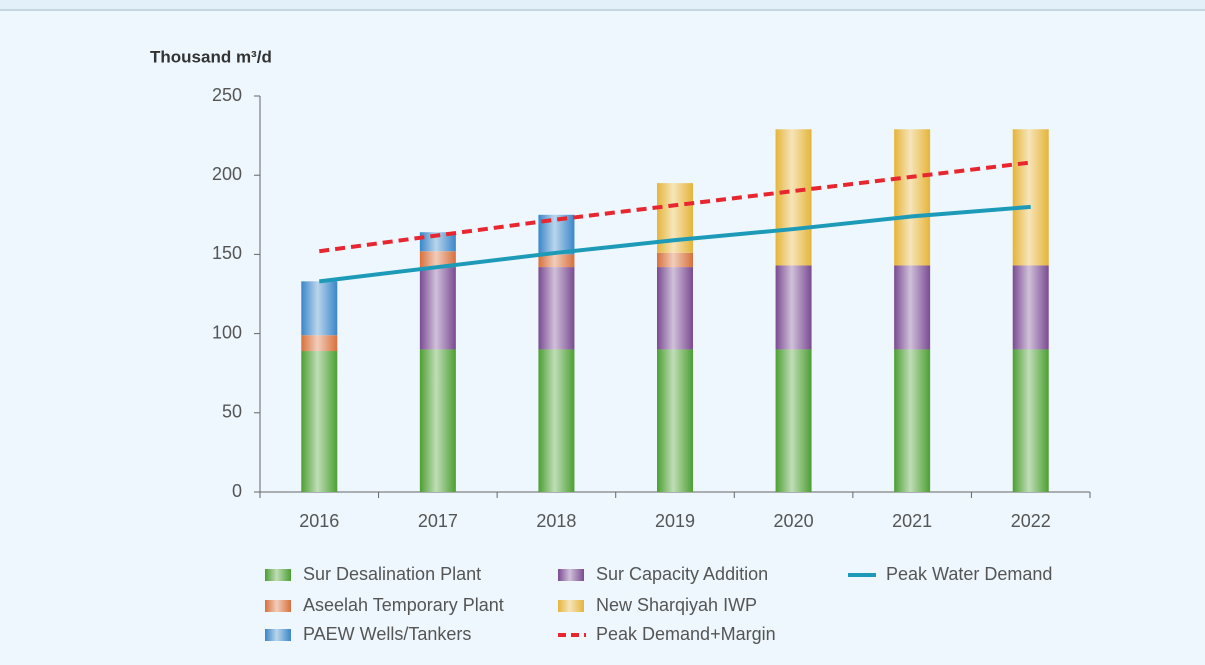  What do you see at coordinates (403, 605) in the screenshot?
I see `legend-label: Aseelah Temporary Plant` at bounding box center [403, 605].